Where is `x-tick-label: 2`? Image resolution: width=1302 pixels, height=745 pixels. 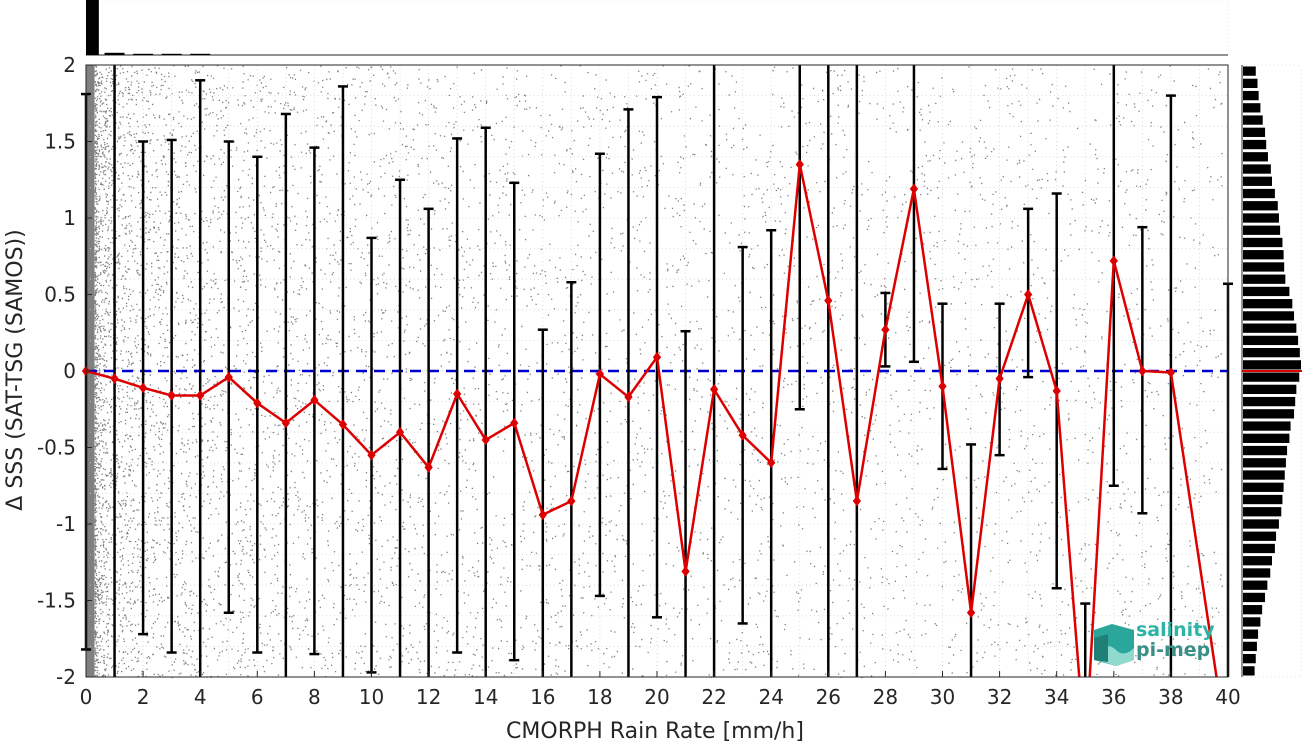 x-tick-label: 2 is located at coordinates (143, 697).